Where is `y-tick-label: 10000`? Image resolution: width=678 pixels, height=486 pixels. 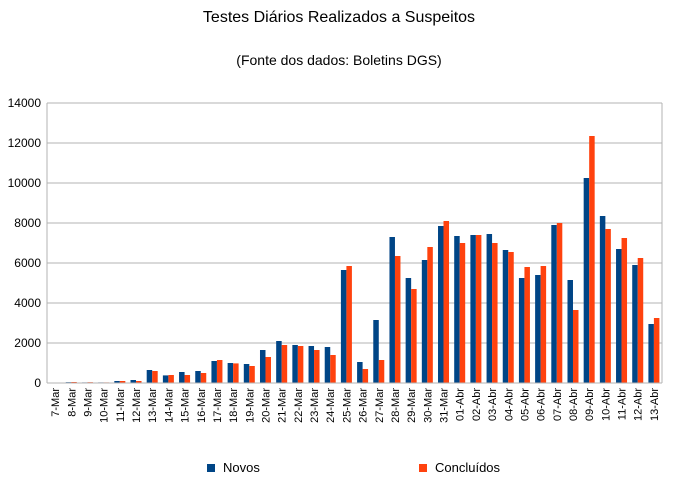
y-tick-label: 10000 is located at coordinates (25, 183).